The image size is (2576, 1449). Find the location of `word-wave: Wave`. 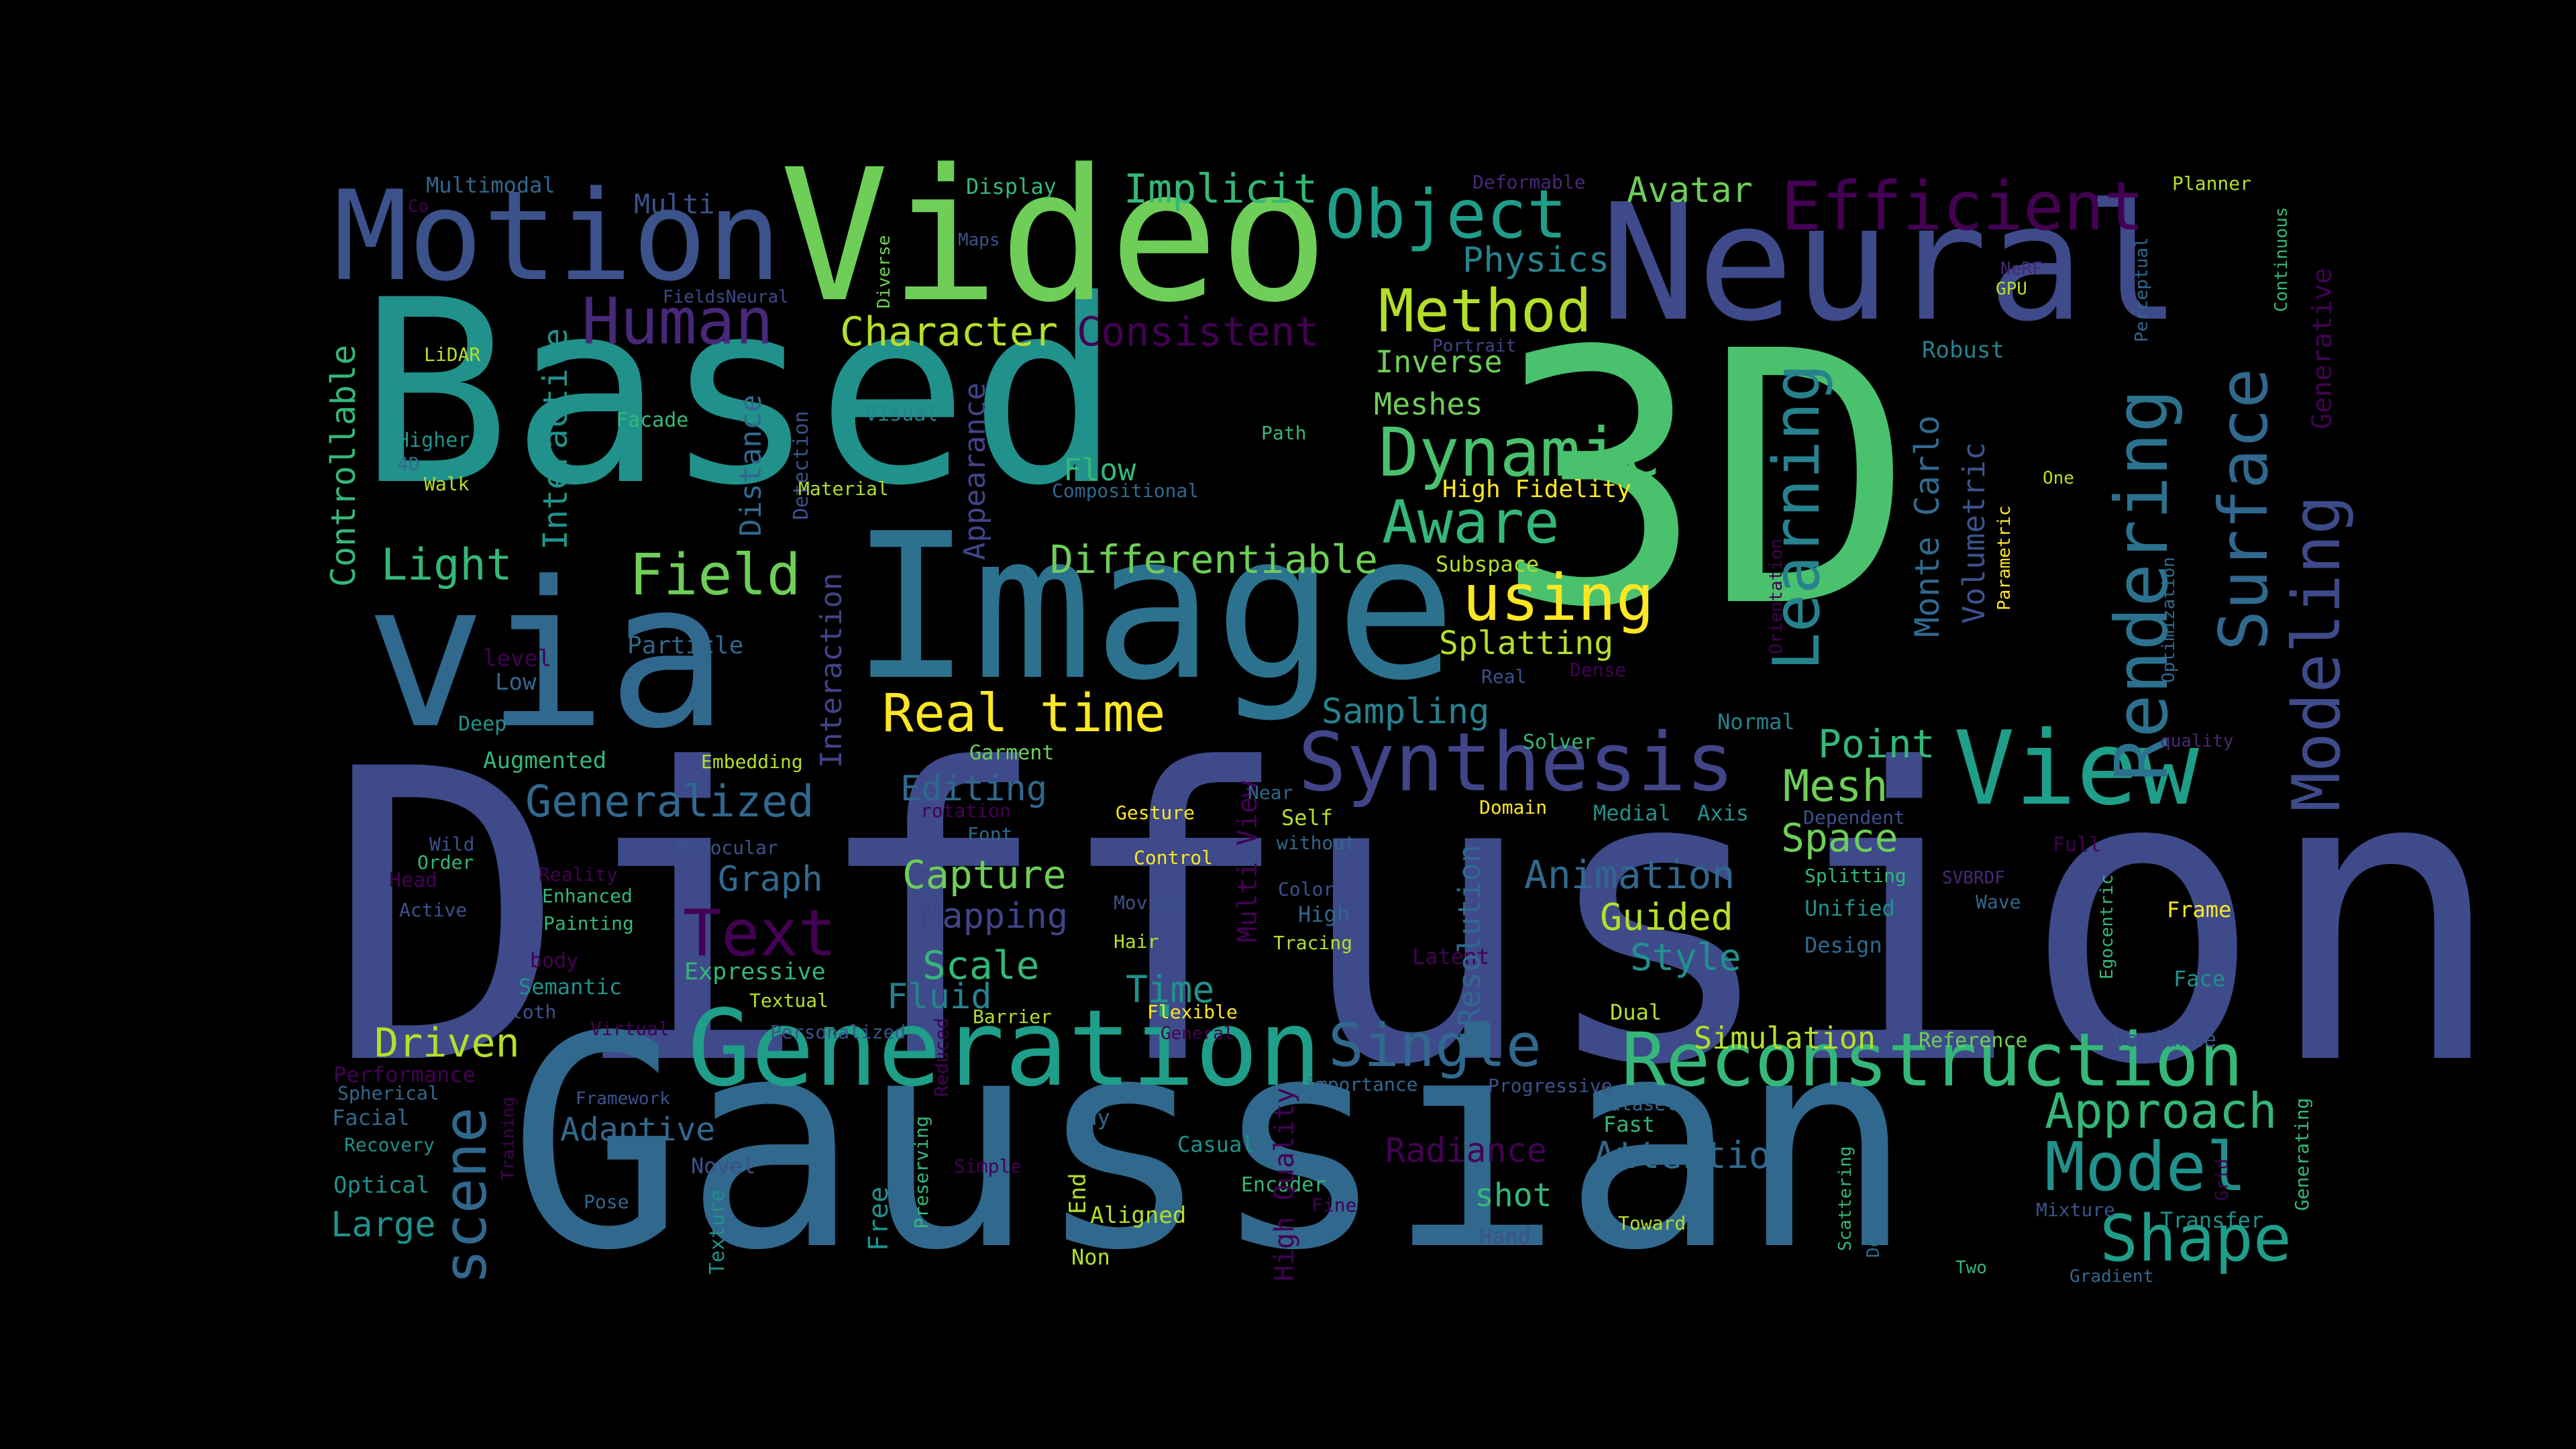

word-wave: Wave is located at coordinates (1998, 902).